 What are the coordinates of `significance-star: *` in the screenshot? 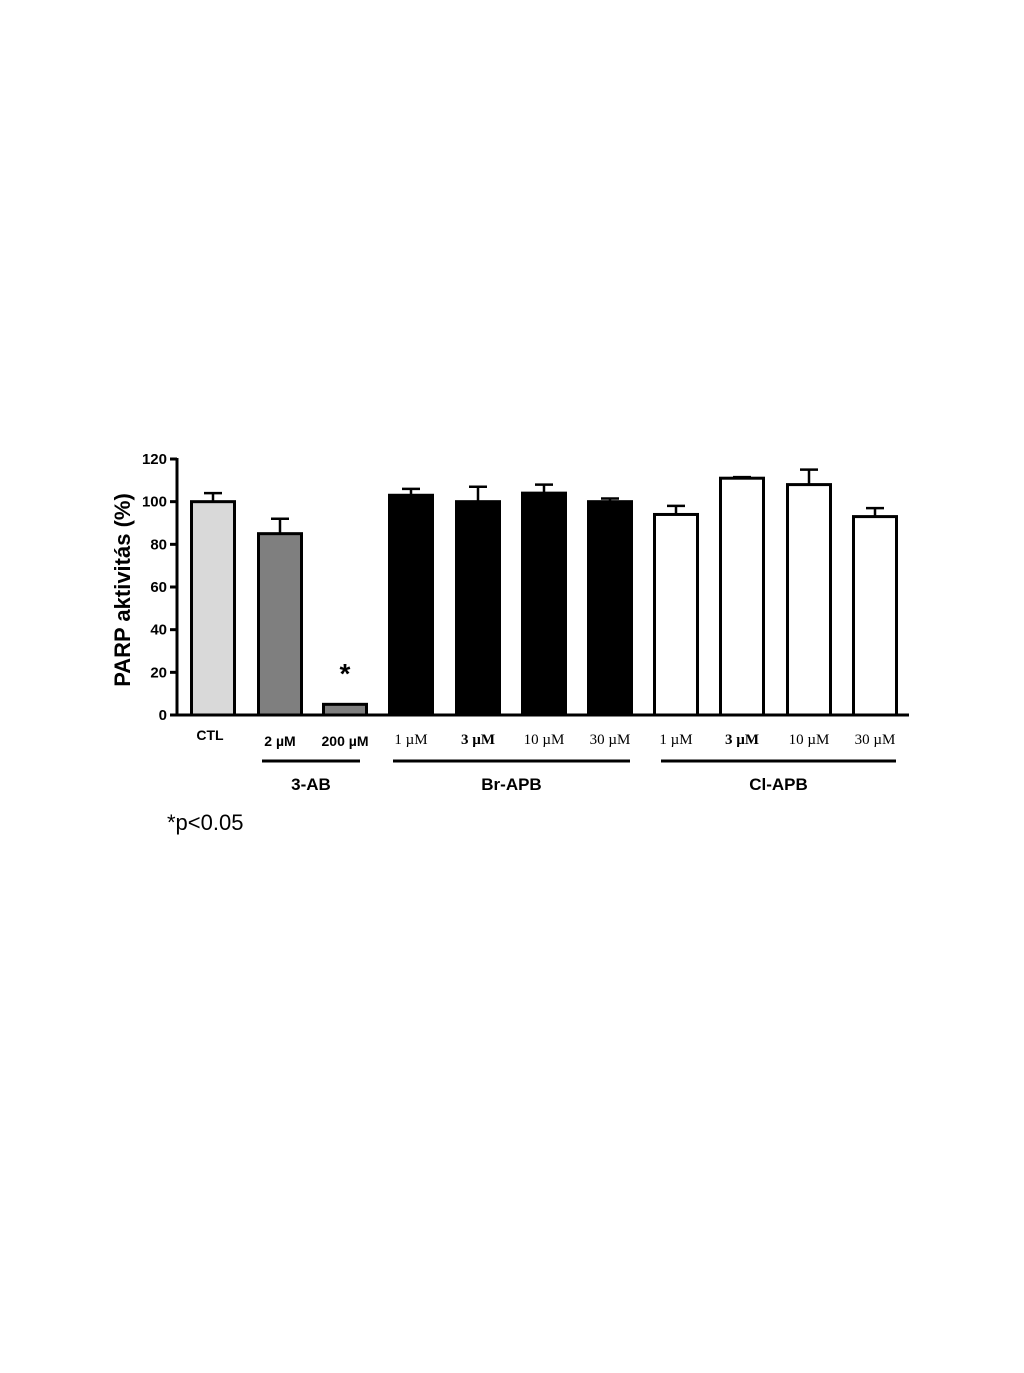 It's located at (345, 673).